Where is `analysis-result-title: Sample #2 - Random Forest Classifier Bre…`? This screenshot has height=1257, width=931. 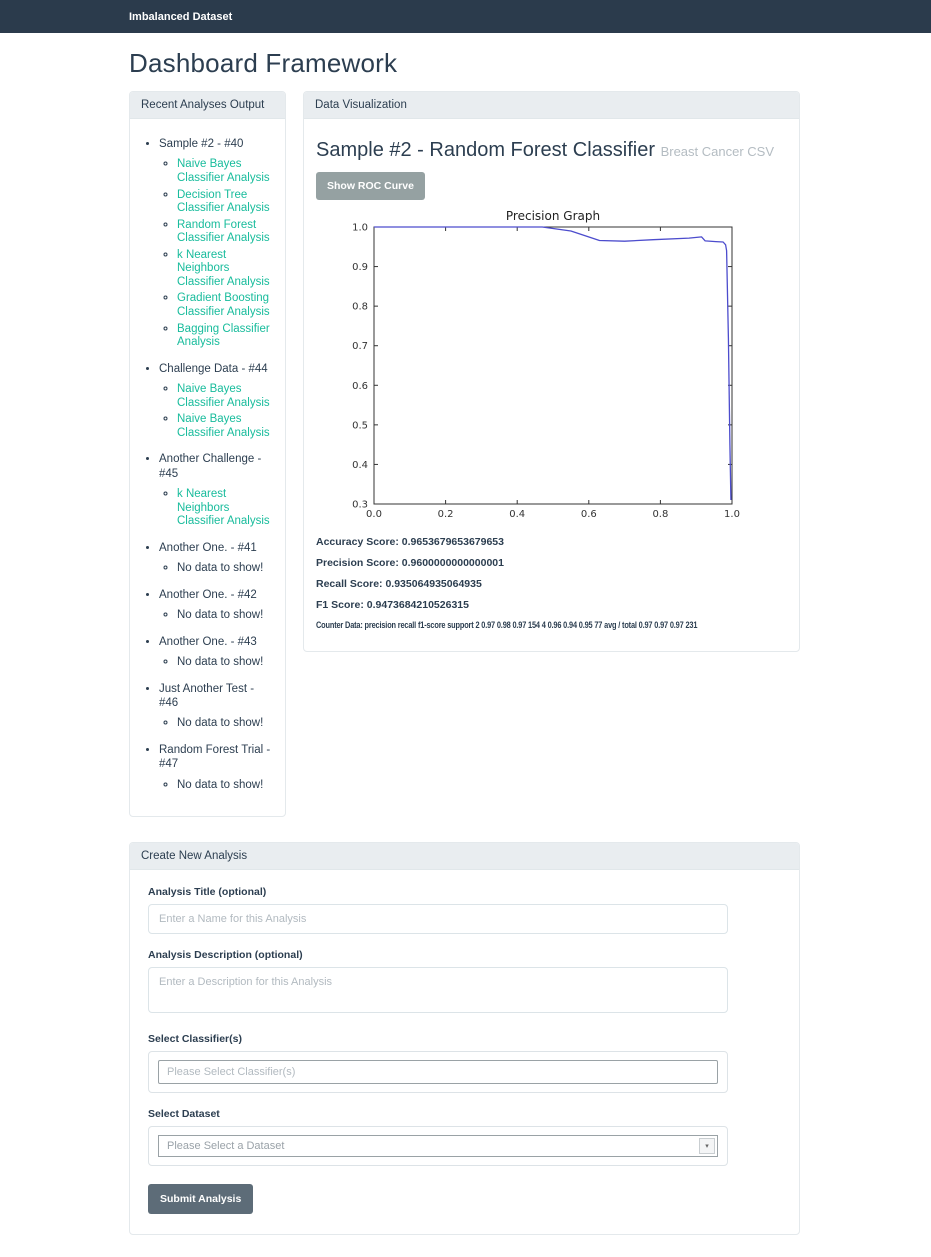 analysis-result-title: Sample #2 - Random Forest Classifier Bre… is located at coordinates (551, 150).